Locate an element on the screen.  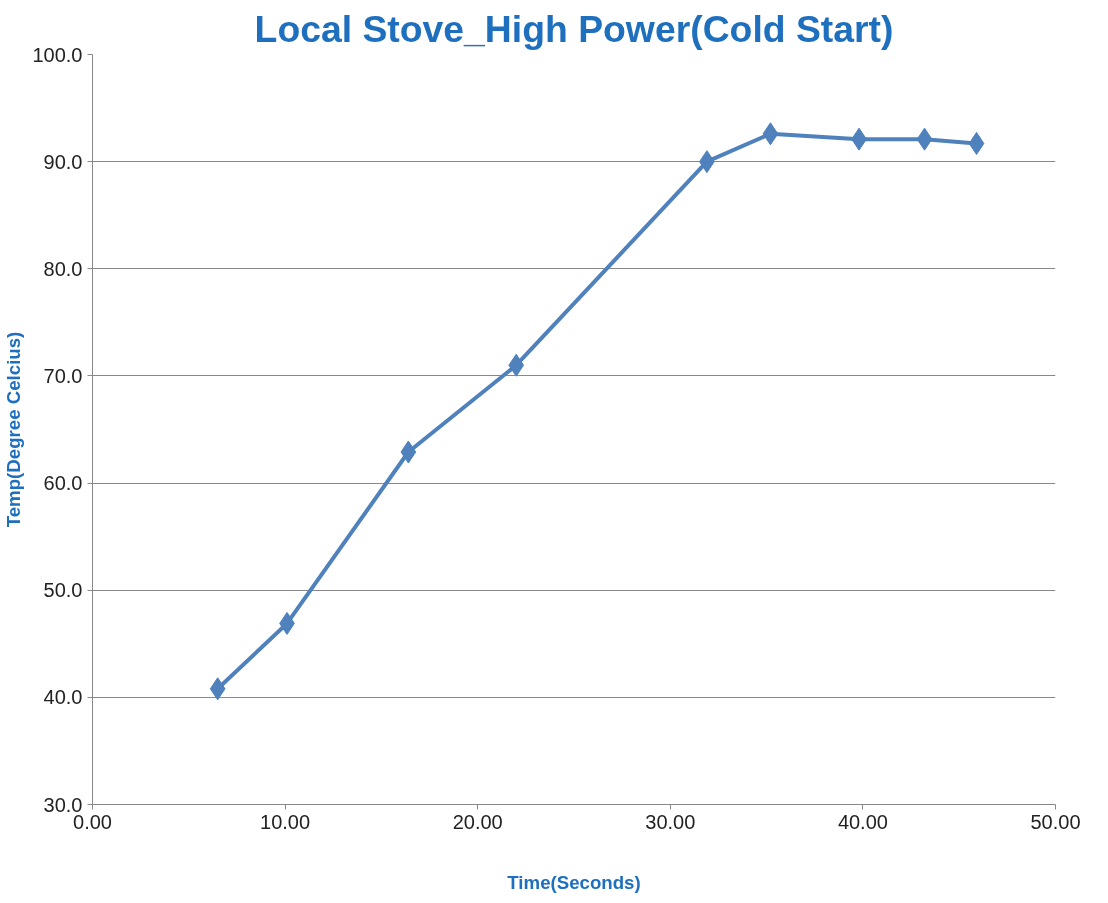
x-tick-label: 40.00 is located at coordinates (862, 821).